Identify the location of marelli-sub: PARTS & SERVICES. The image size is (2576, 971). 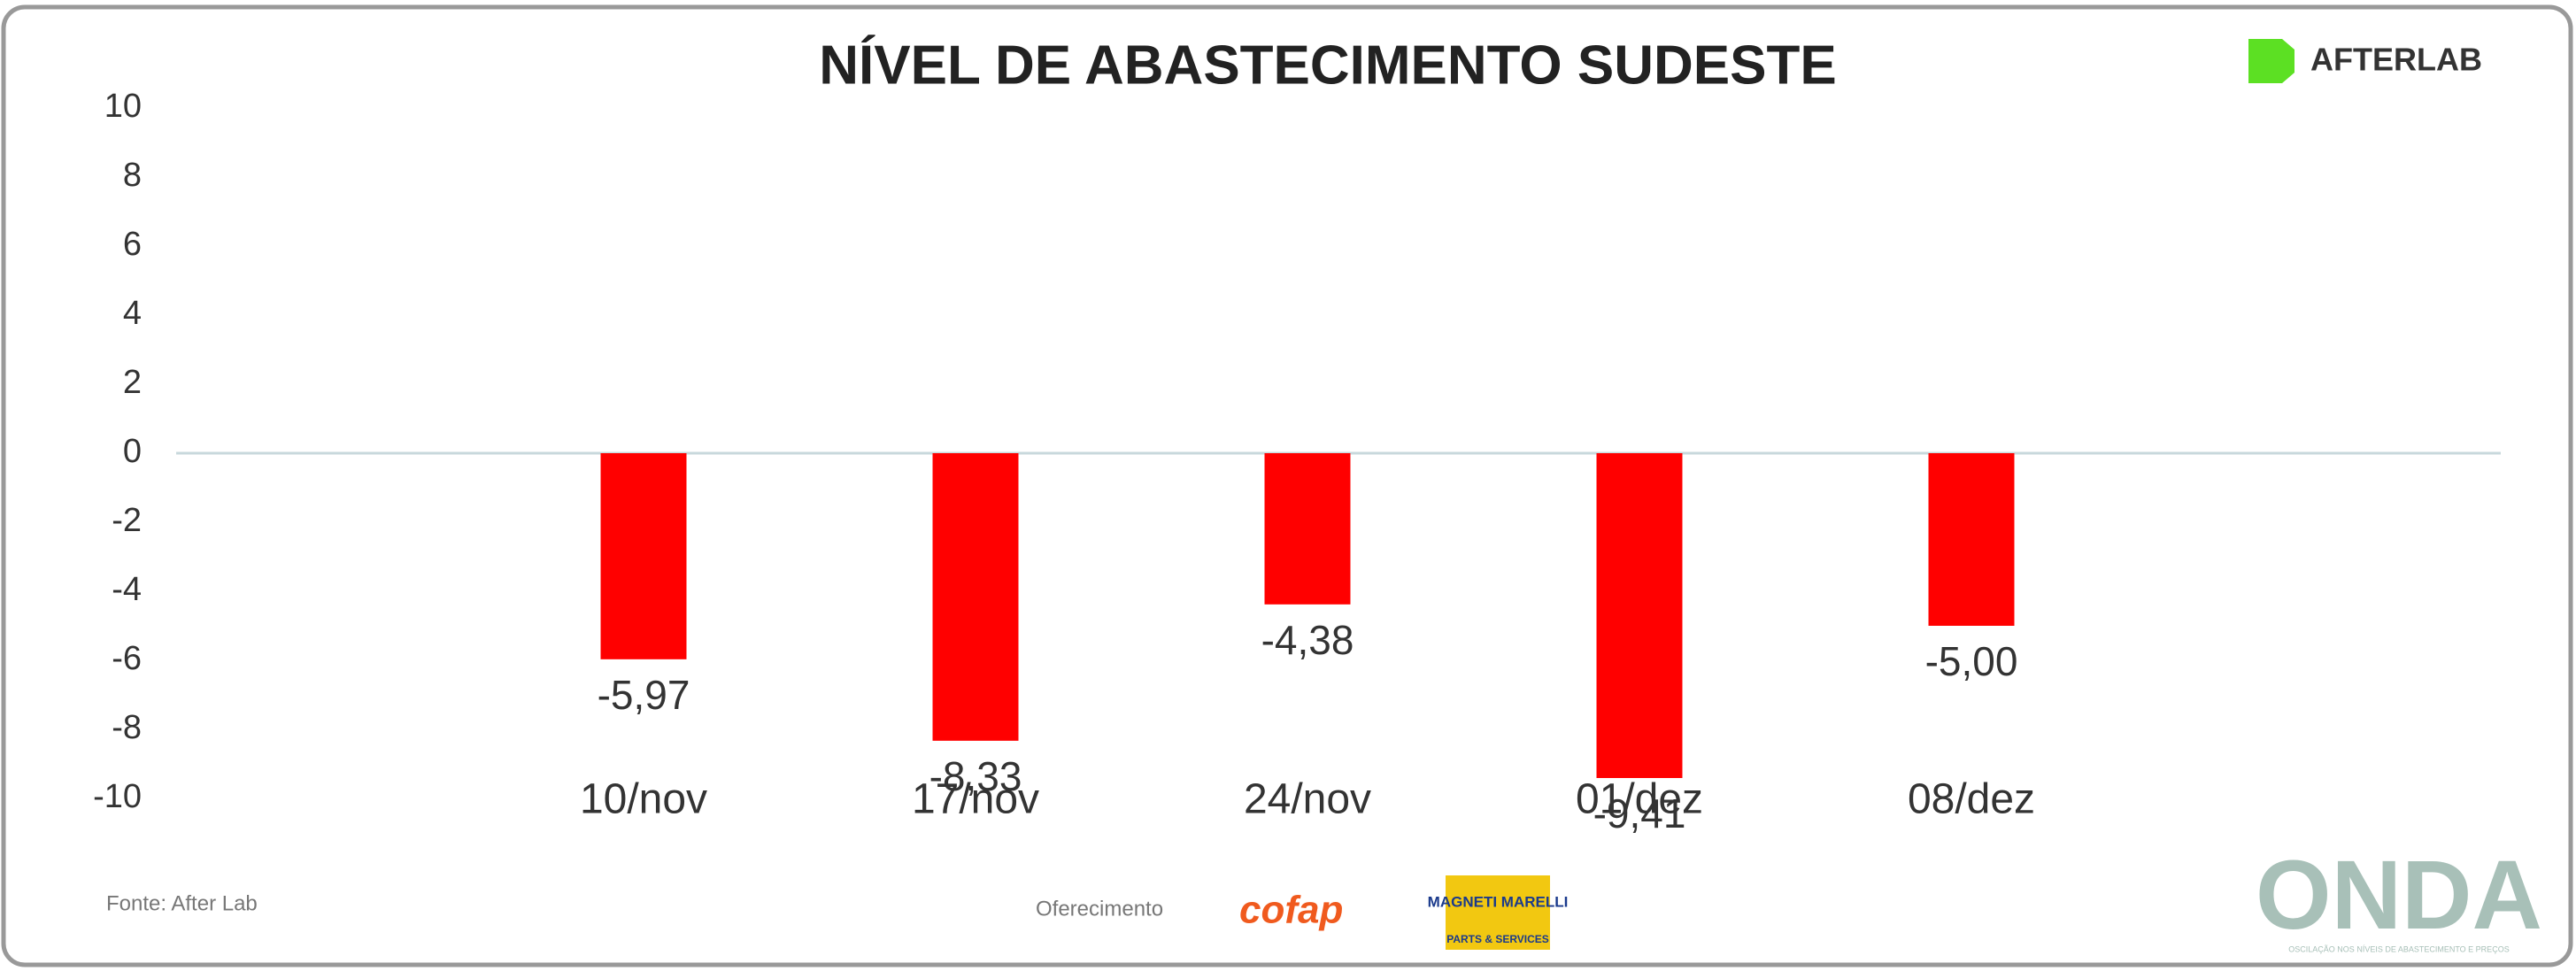
(1497, 939).